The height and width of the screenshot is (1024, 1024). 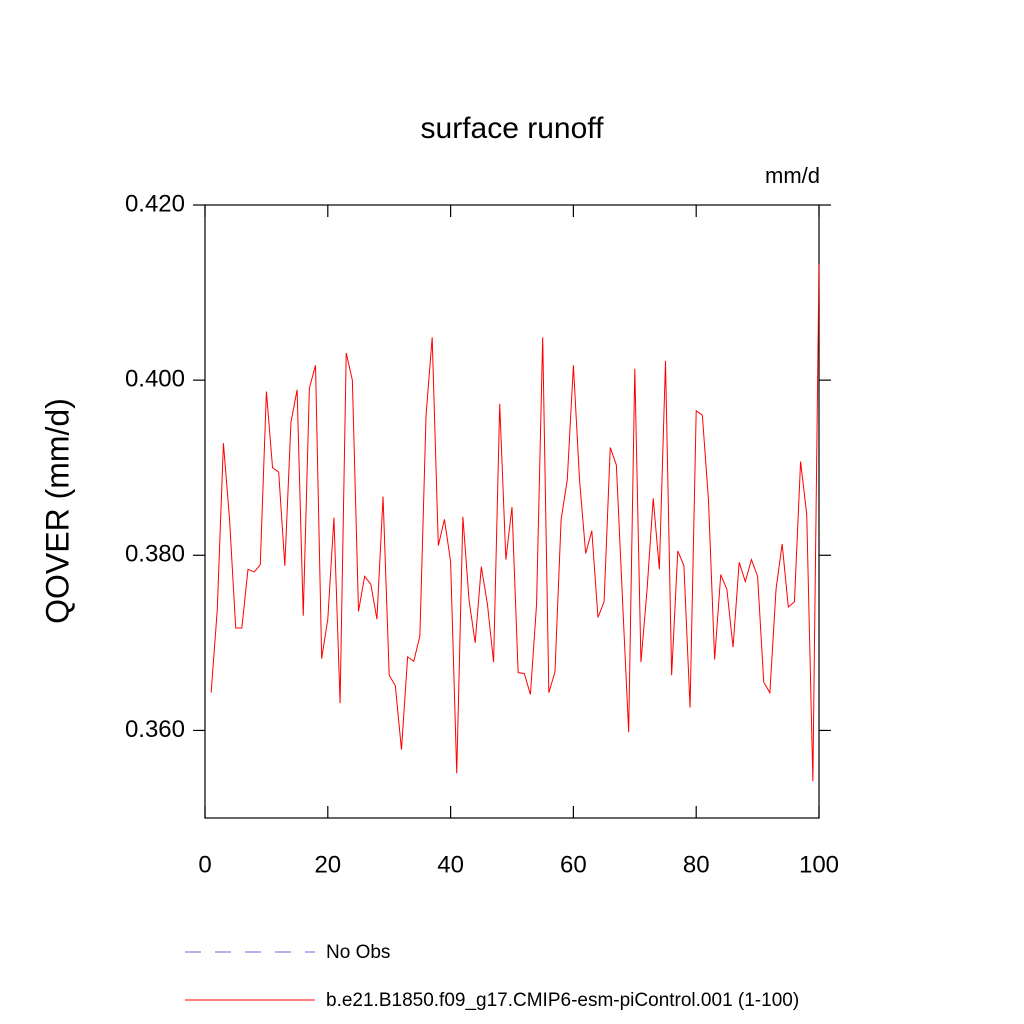 I want to click on x-tick-label: 0, so click(x=204, y=864).